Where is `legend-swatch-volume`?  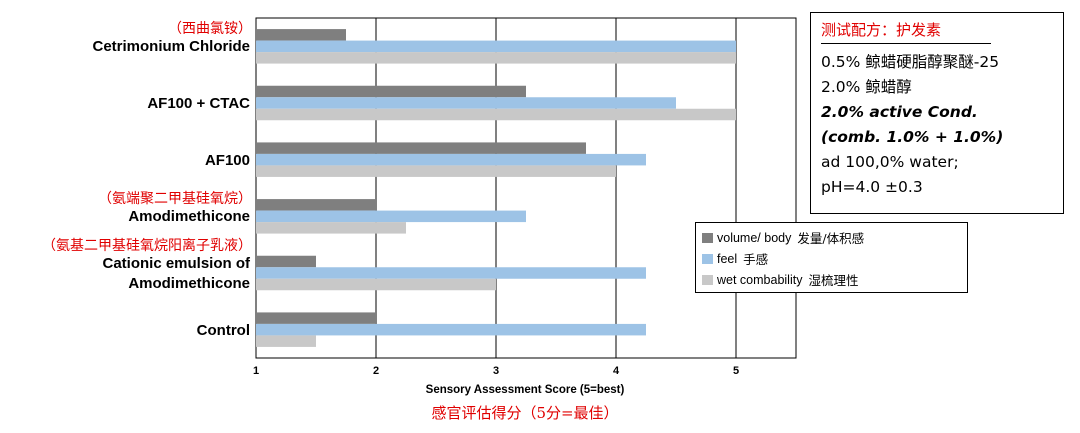
legend-swatch-volume is located at coordinates (707, 237).